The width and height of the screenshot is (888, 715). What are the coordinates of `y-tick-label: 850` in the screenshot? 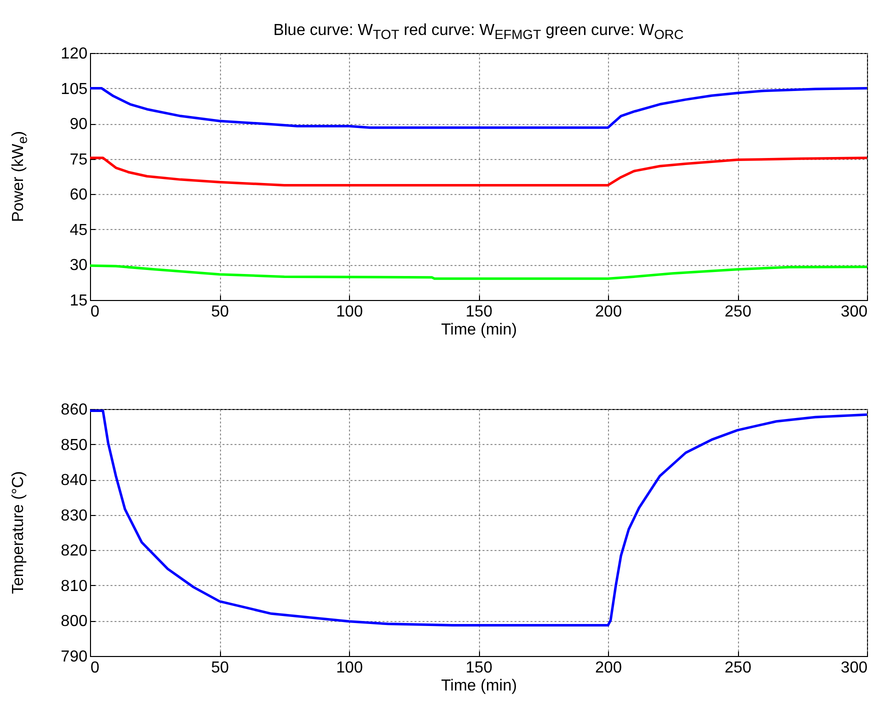 It's located at (74, 445).